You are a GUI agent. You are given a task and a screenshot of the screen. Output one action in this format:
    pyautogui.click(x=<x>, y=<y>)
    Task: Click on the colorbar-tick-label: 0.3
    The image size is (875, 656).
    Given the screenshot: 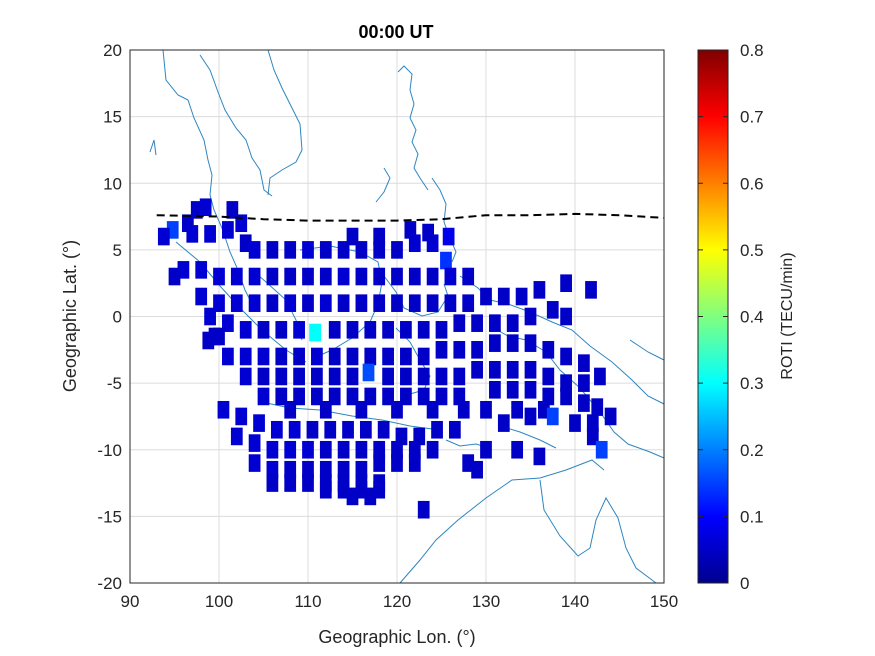 What is the action you would take?
    pyautogui.click(x=752, y=383)
    